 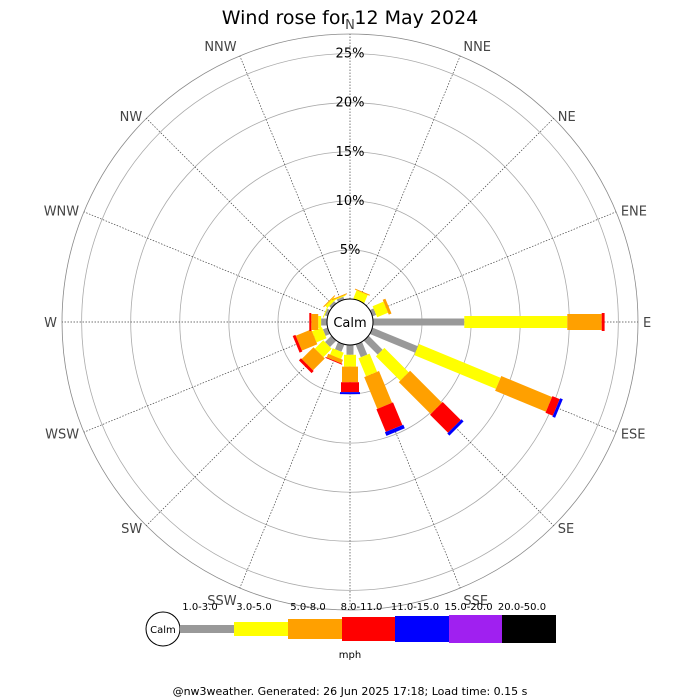 What do you see at coordinates (350, 655) in the screenshot?
I see `legend-unit-label: mph` at bounding box center [350, 655].